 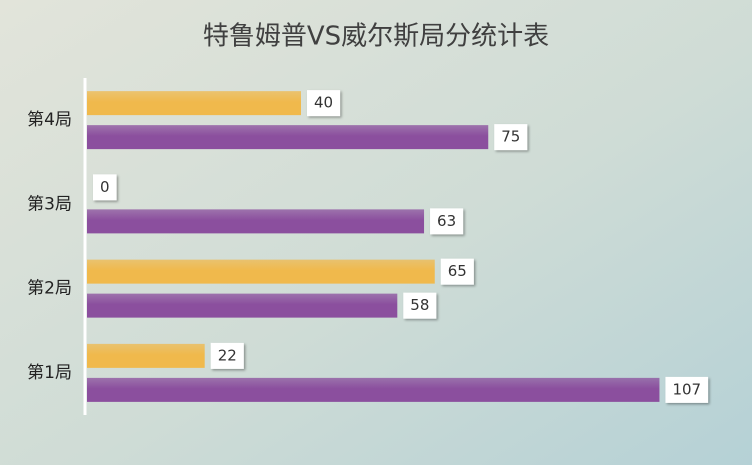 I want to click on data-label: 0, so click(x=105, y=187).